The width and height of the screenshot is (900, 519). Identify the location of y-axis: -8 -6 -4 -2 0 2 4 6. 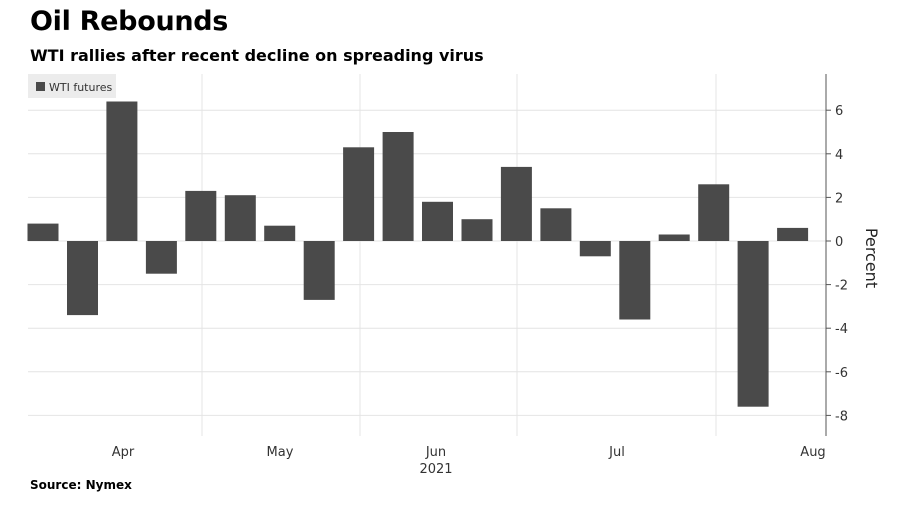
(836, 255).